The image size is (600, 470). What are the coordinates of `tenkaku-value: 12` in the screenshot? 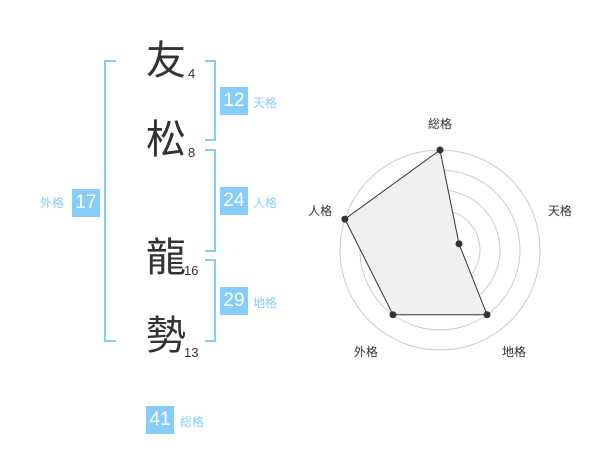 It's located at (234, 101).